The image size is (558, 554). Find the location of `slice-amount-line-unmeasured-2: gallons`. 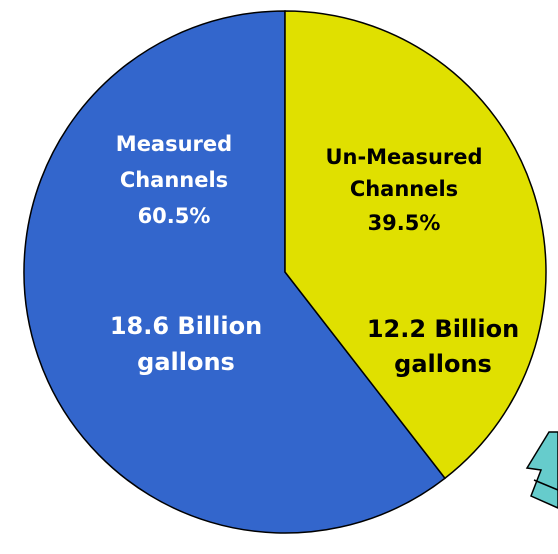

slice-amount-line-unmeasured-2: gallons is located at coordinates (443, 364).